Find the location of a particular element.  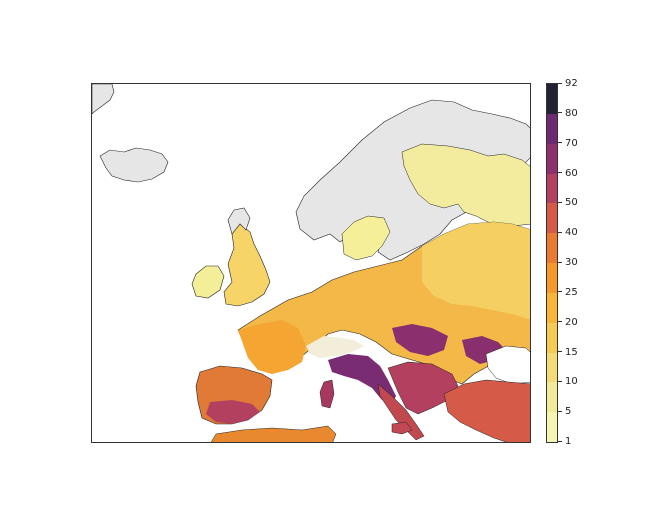

colorbar-tick-label: 20 is located at coordinates (568, 322).